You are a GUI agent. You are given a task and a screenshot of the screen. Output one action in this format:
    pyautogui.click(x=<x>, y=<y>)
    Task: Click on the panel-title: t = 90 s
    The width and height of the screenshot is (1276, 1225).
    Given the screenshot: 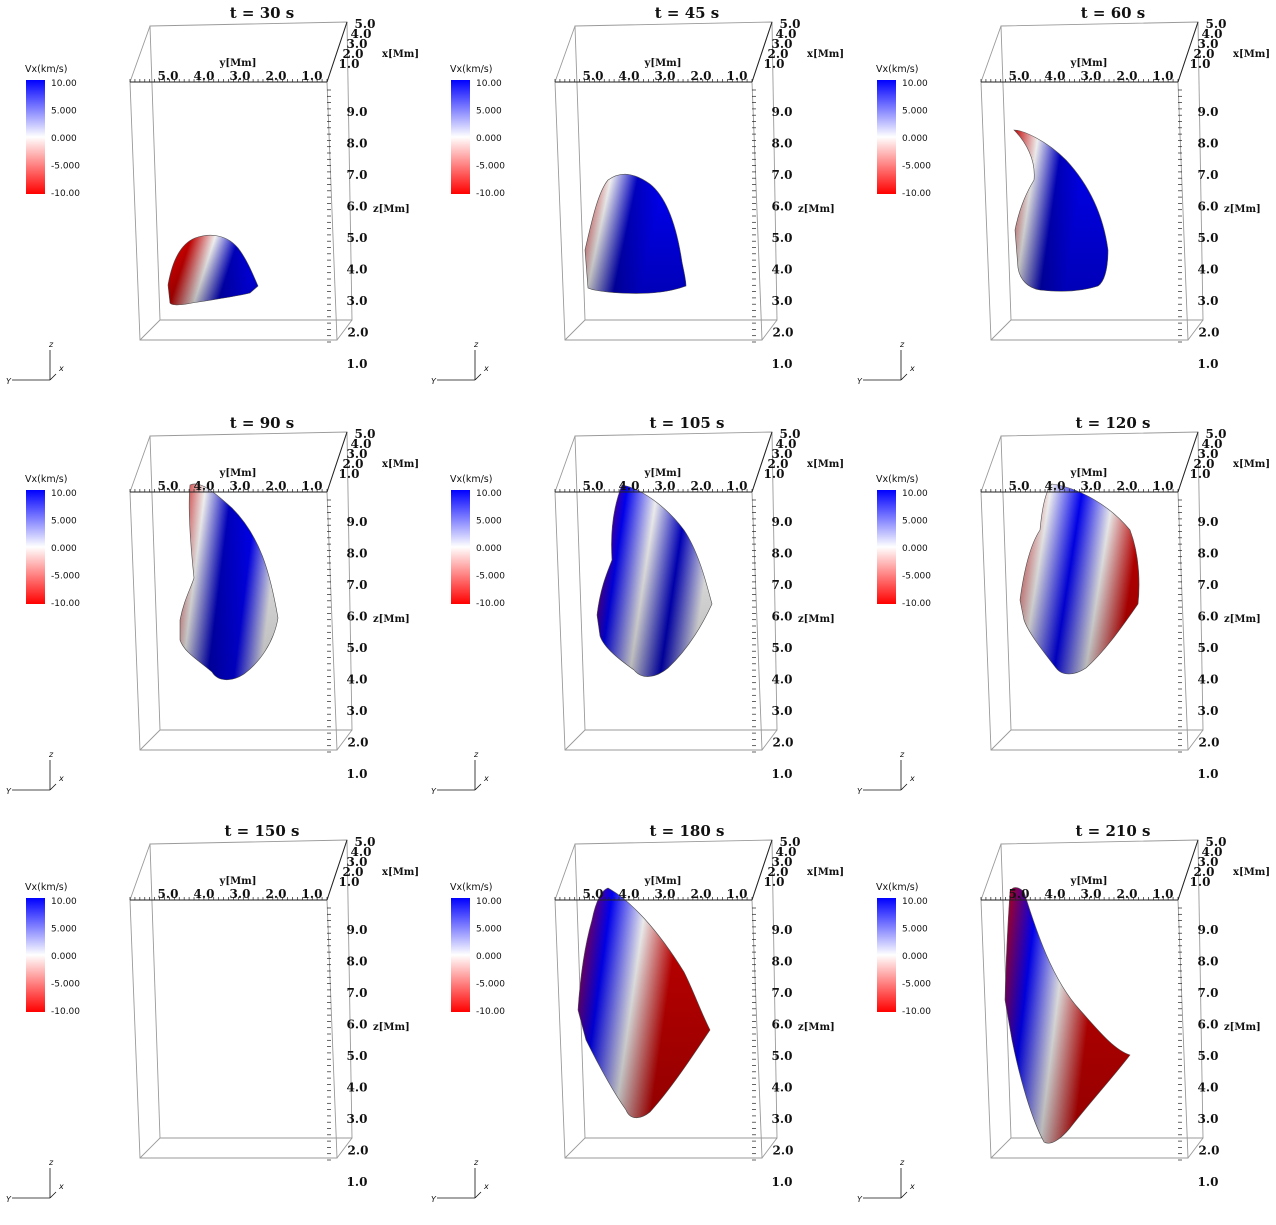 What is the action you would take?
    pyautogui.click(x=262, y=423)
    